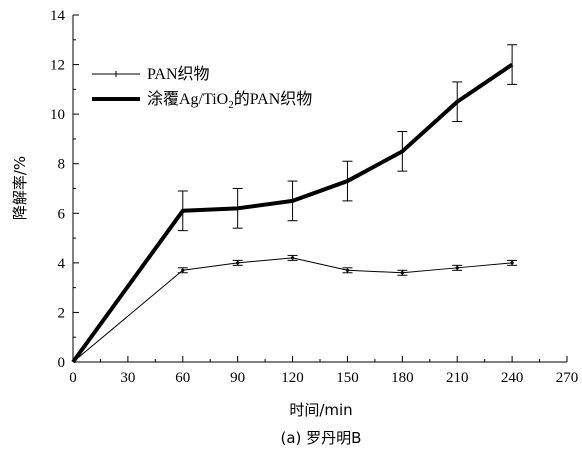 The width and height of the screenshot is (582, 454). Describe the element at coordinates (292, 378) in the screenshot. I see `x-tick-label: 120` at that location.